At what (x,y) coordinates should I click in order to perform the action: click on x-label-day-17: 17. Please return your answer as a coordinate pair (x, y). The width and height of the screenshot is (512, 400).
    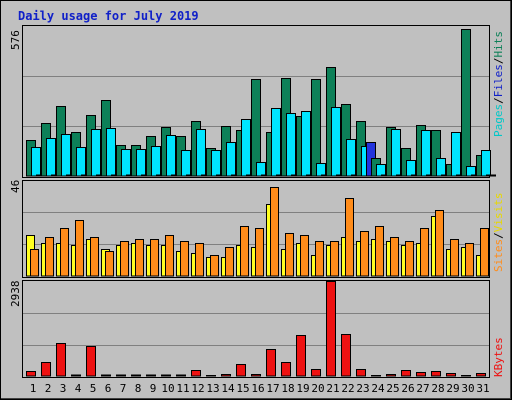
    Looking at the image, I should click on (272, 388).